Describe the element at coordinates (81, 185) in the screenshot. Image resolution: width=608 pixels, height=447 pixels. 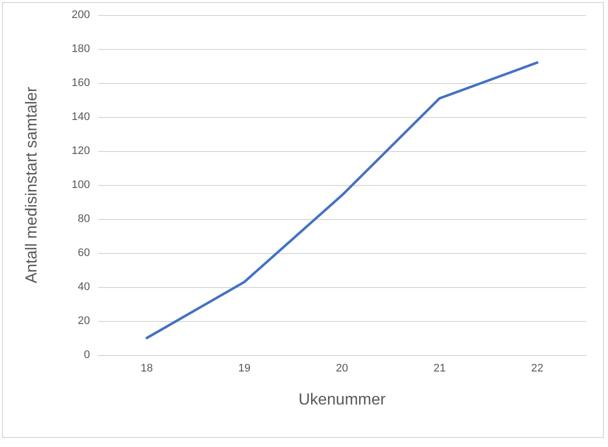
I see `y-tick-label: 100` at that location.